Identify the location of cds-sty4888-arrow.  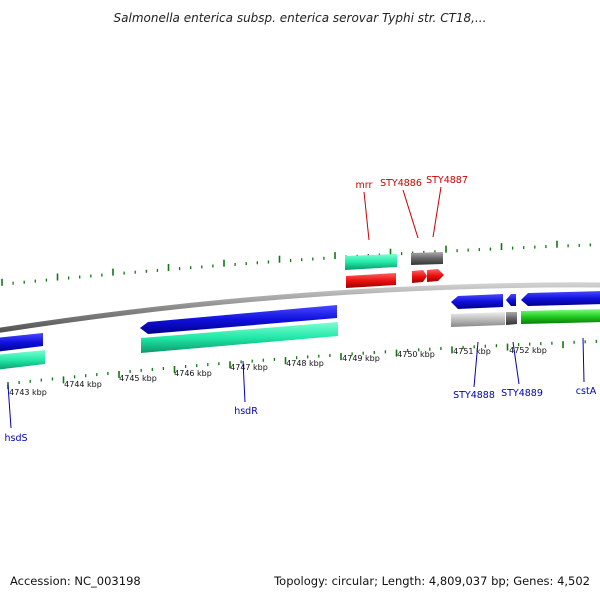
(477, 301).